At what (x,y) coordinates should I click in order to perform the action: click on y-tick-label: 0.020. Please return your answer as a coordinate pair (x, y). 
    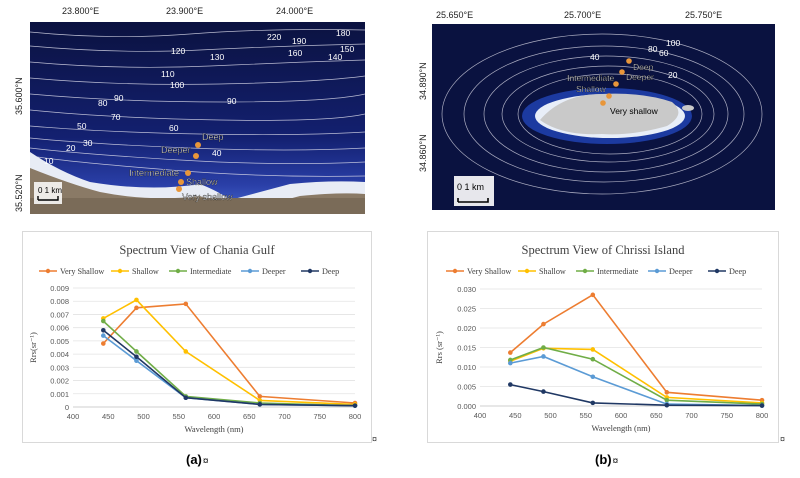
    Looking at the image, I should click on (466, 328).